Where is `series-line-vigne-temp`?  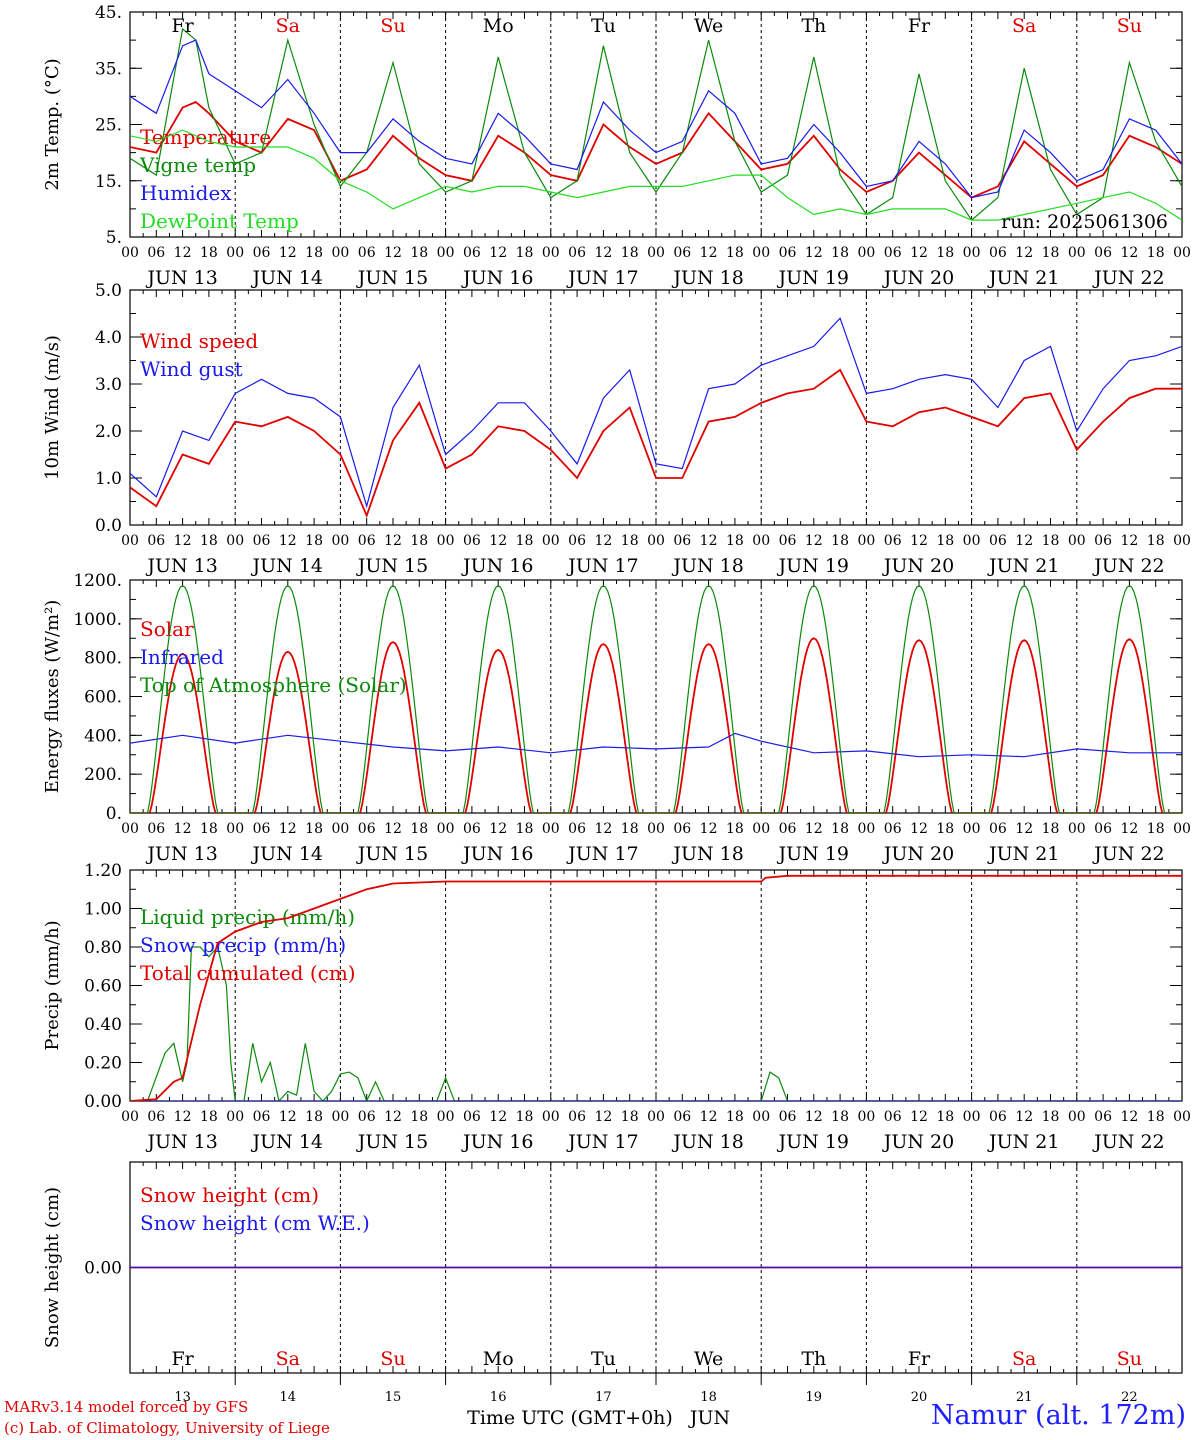 series-line-vigne-temp is located at coordinates (656, 124).